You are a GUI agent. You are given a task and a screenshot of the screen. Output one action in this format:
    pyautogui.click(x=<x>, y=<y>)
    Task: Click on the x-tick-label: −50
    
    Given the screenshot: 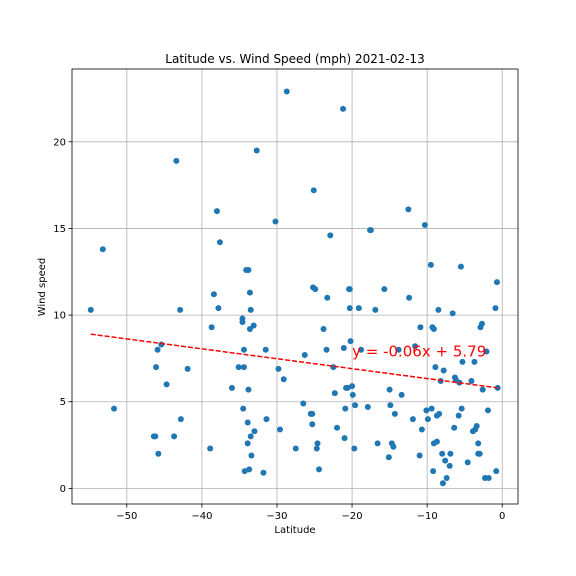 What is the action you would take?
    pyautogui.click(x=126, y=516)
    